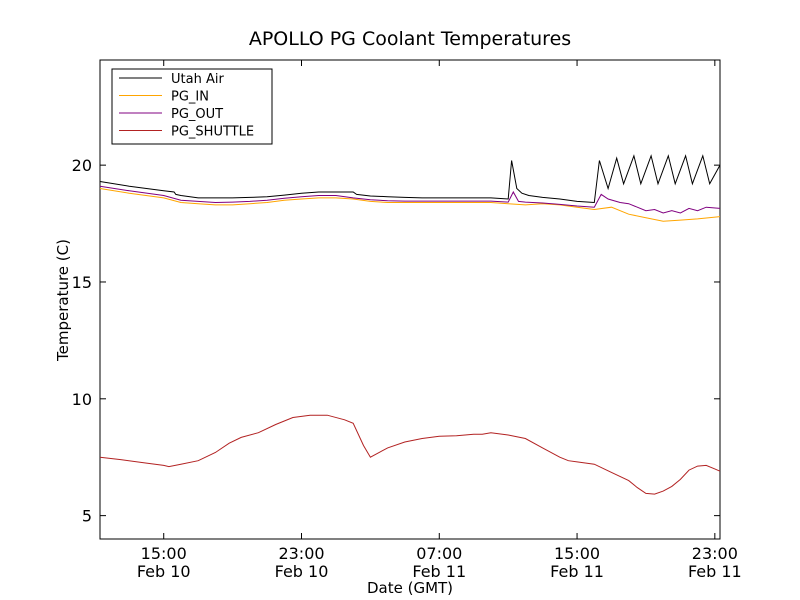  I want to click on legend-label: PG_IN, so click(190, 97).